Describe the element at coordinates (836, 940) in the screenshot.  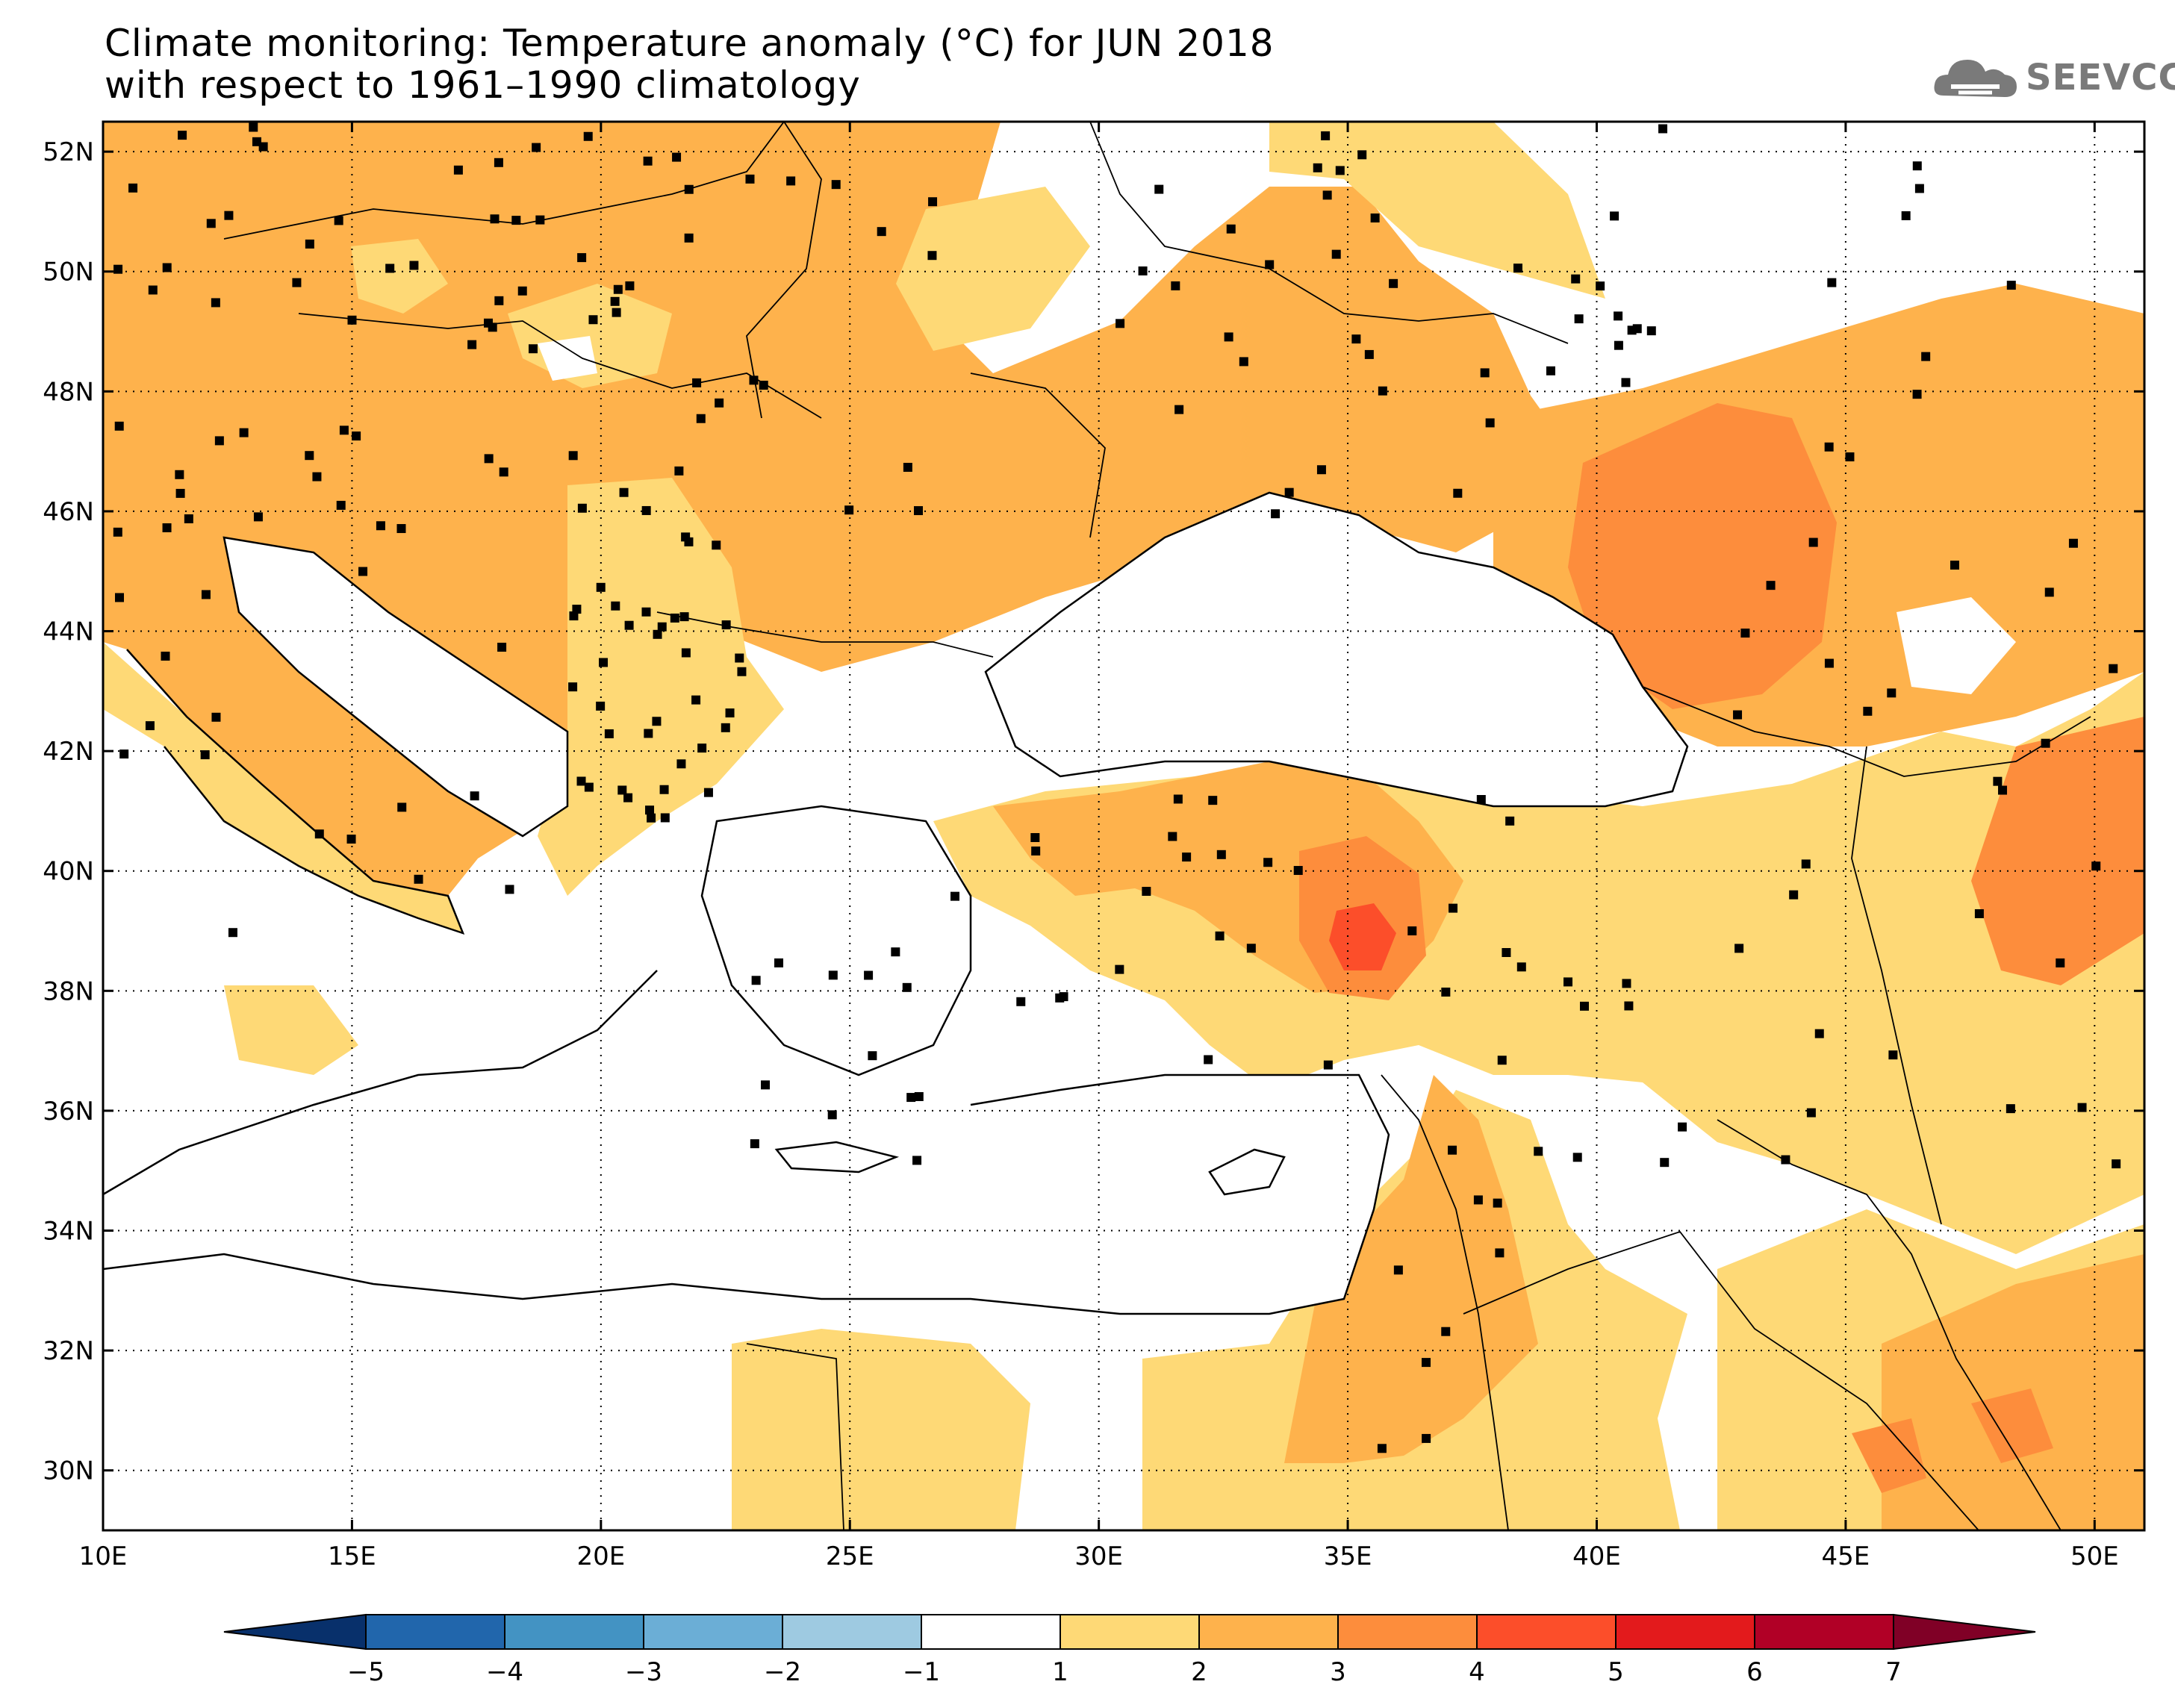
I see `aegean-sea` at that location.